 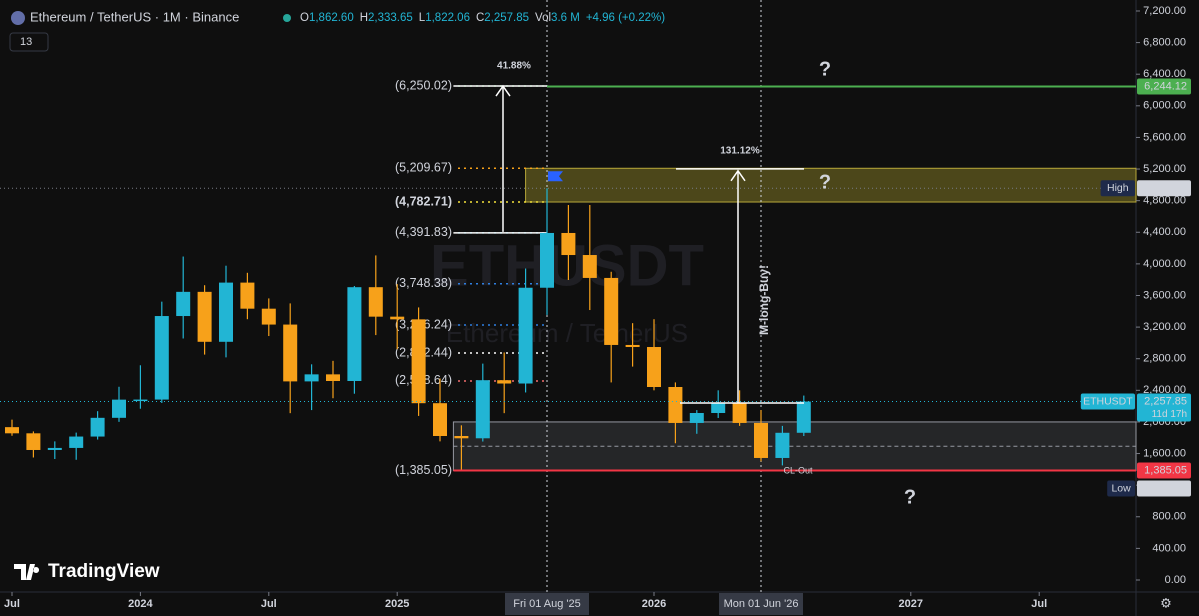 I want to click on level-label: (6,250.02), so click(x=423, y=85).